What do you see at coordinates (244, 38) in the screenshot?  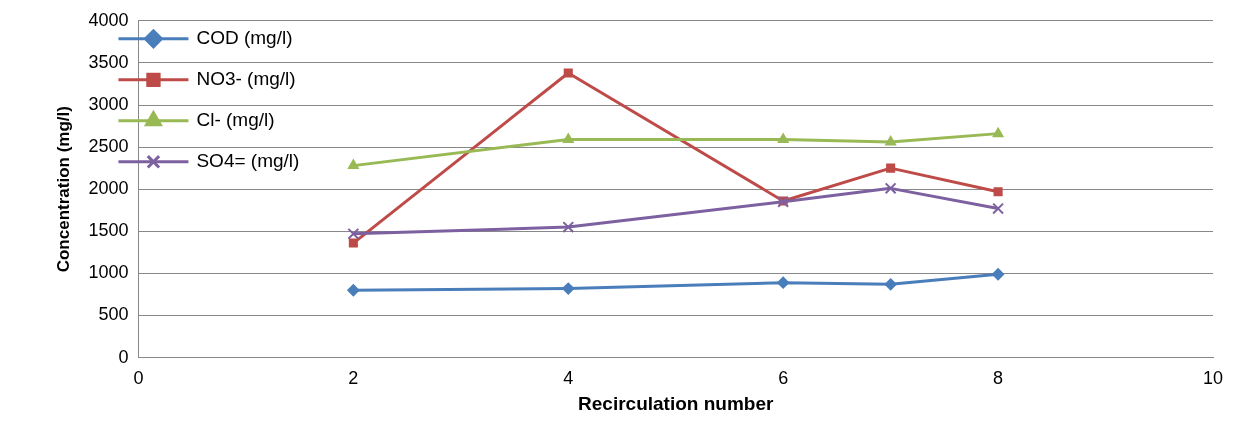 I see `legend-label: COD (mg/l)` at bounding box center [244, 38].